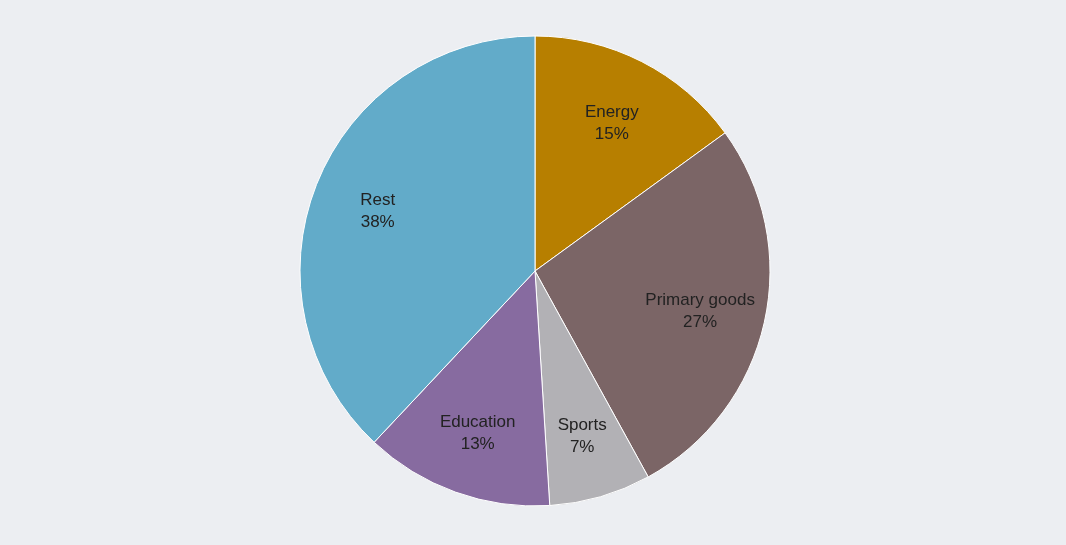  I want to click on slice-label: Education, so click(477, 421).